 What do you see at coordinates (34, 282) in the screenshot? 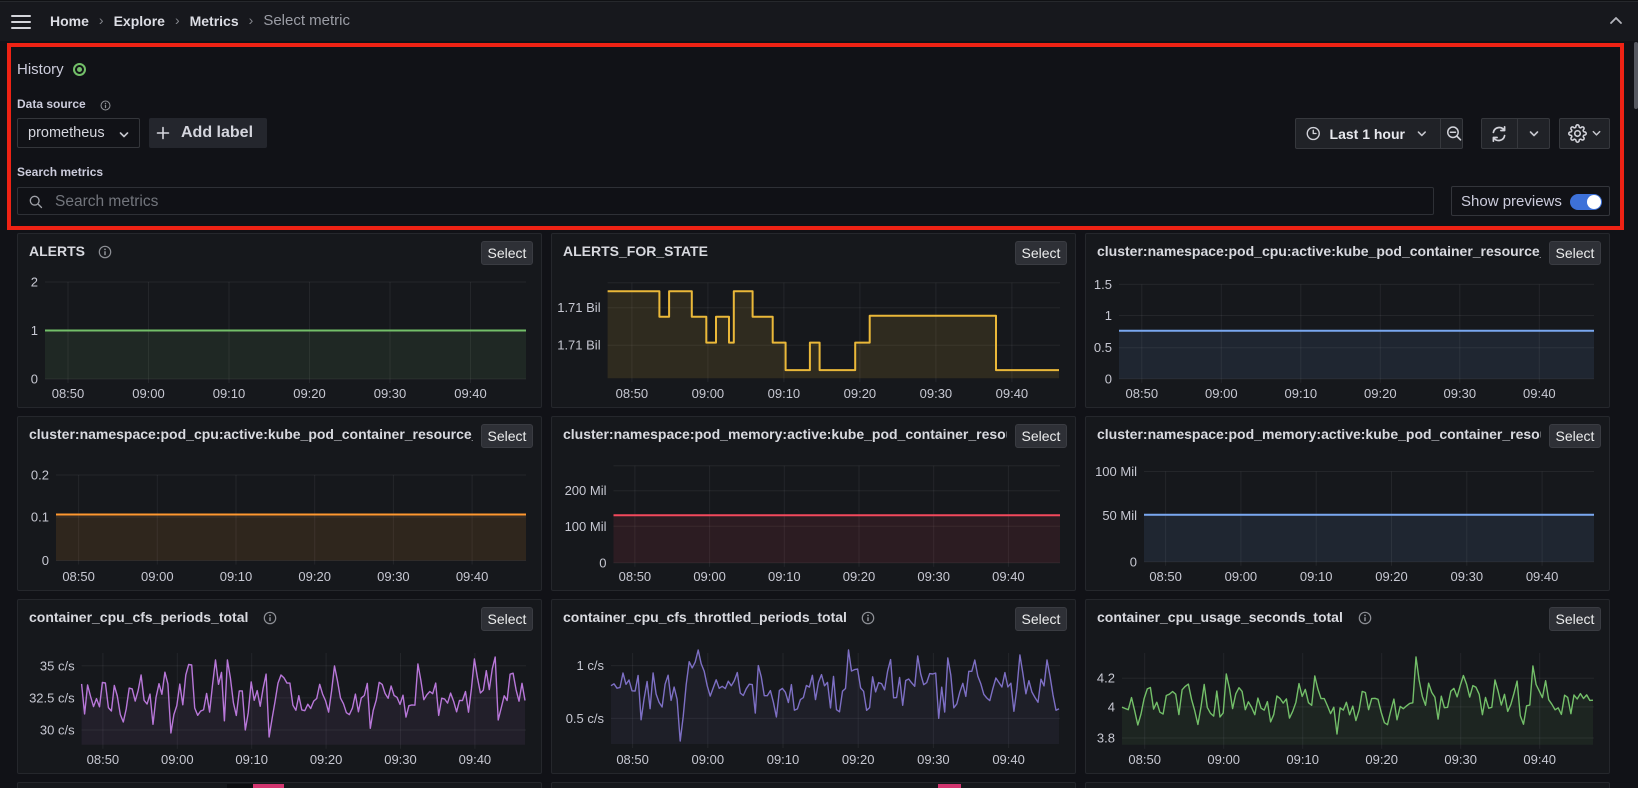
I see `svg-text: 2` at bounding box center [34, 282].